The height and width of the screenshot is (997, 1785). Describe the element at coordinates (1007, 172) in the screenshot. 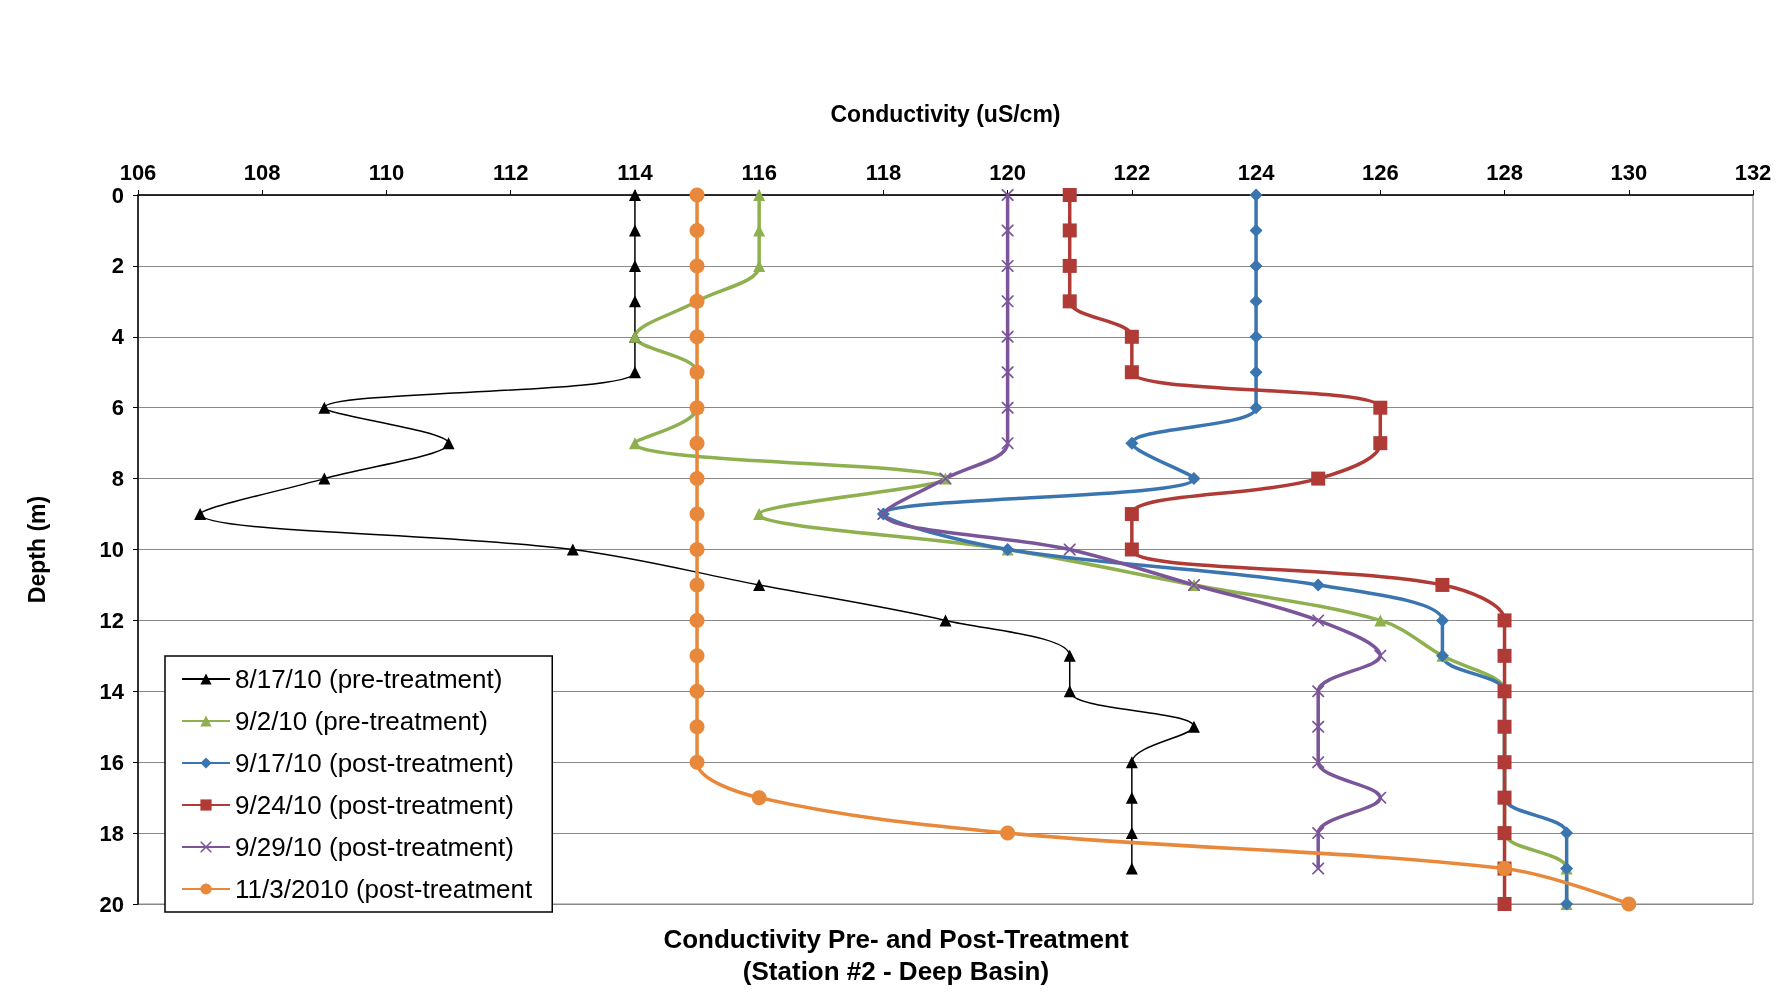

I see `x-tick-label: 120` at that location.